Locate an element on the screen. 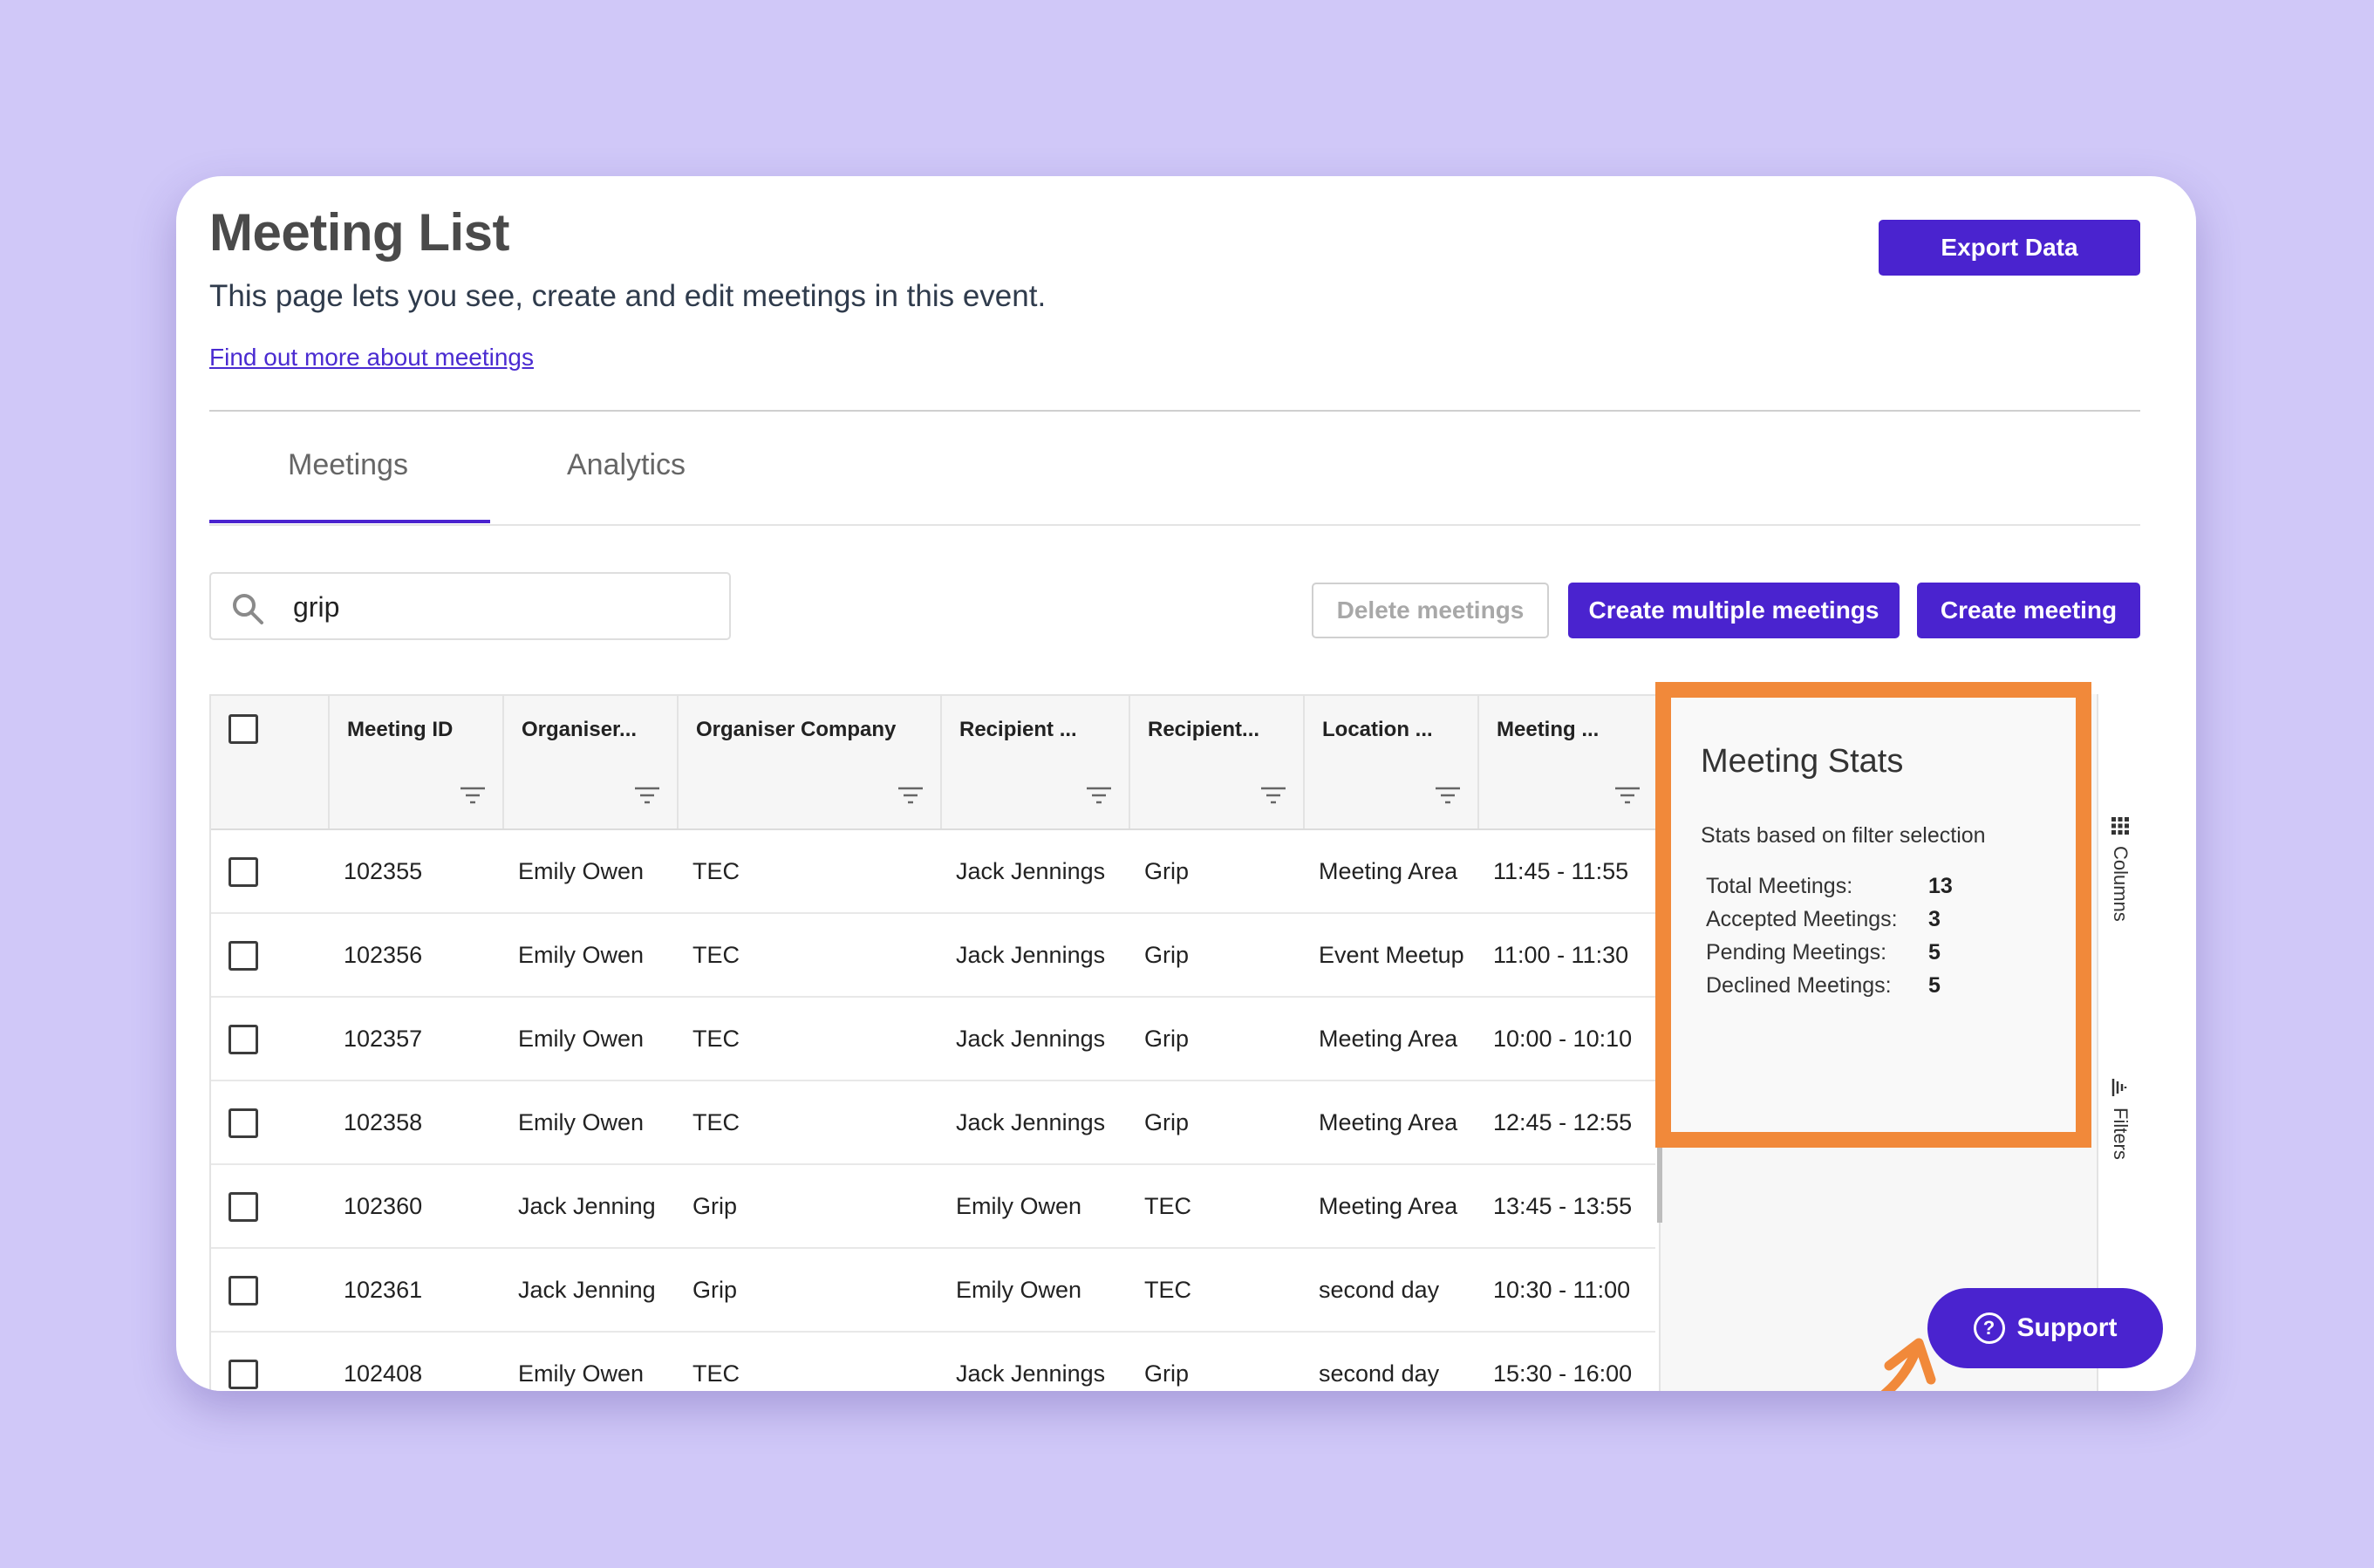 The image size is (2374, 1568). cell-meeting-time: 11:00 - 11:30 is located at coordinates (1561, 955).